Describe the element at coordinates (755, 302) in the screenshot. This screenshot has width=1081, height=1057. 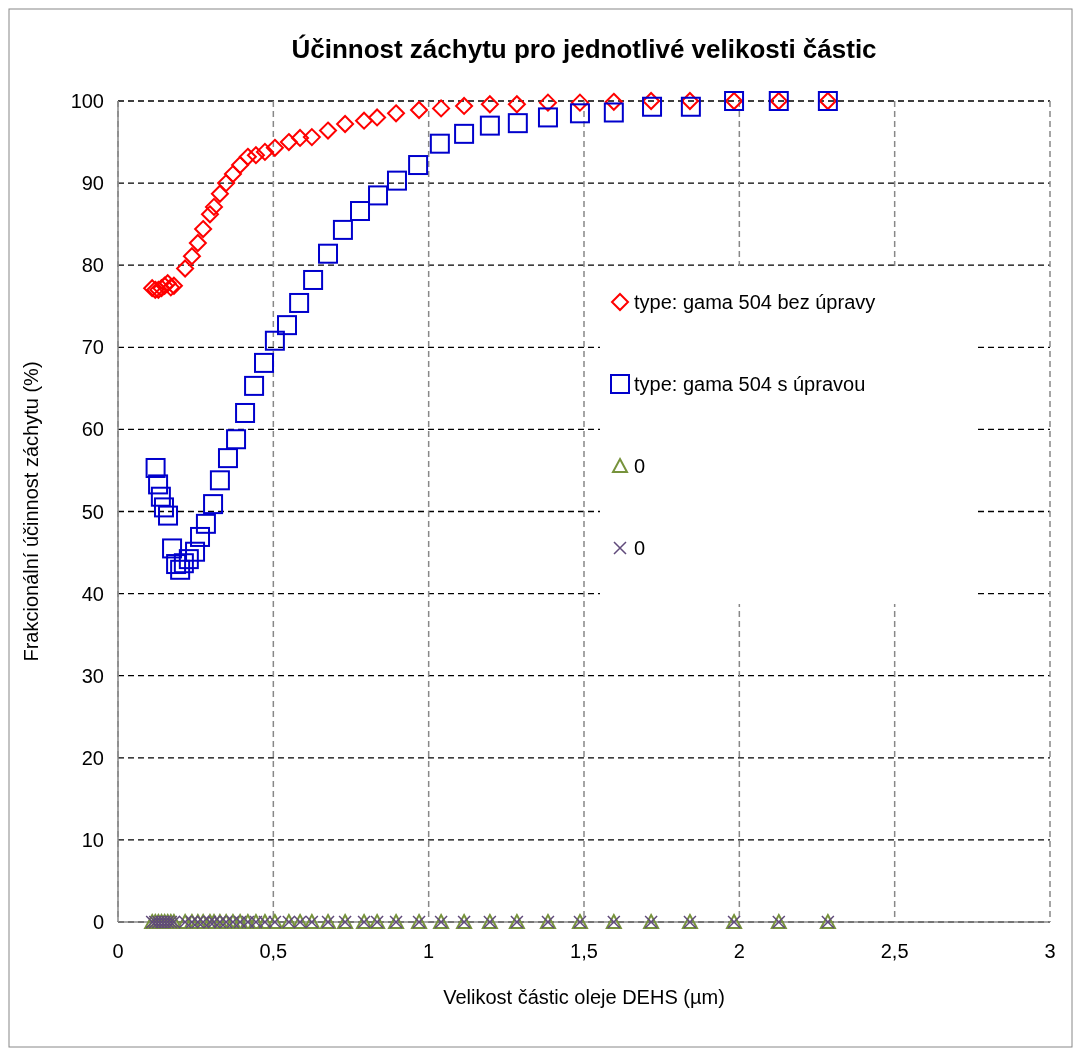
I see `legend-label: type: gama 504 bez úpravy` at that location.